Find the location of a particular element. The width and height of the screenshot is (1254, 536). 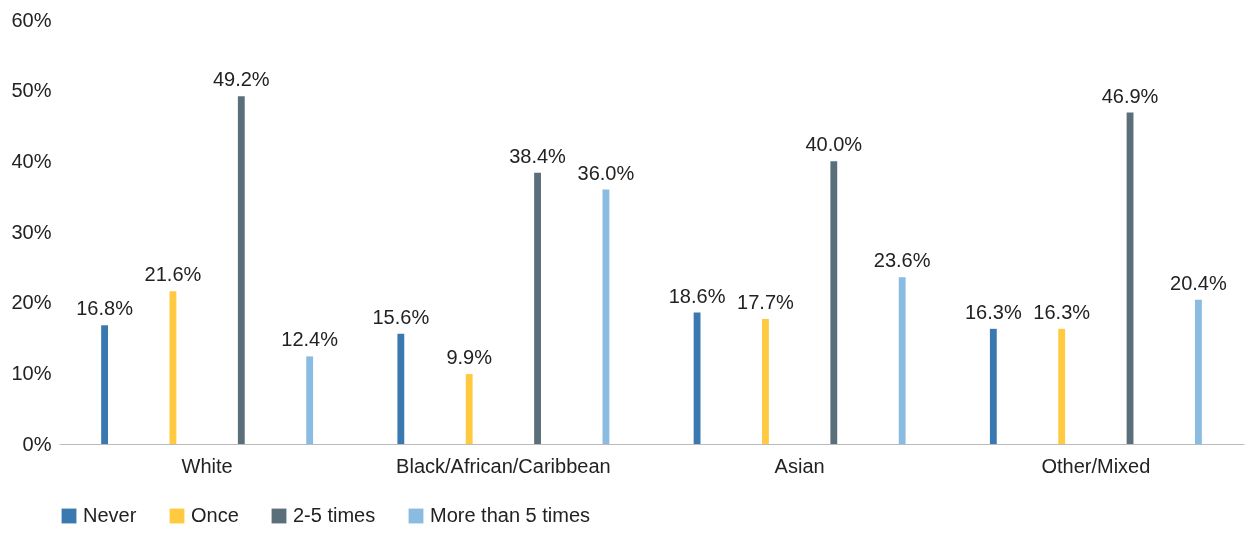

data-label: 46.9% is located at coordinates (1130, 95).